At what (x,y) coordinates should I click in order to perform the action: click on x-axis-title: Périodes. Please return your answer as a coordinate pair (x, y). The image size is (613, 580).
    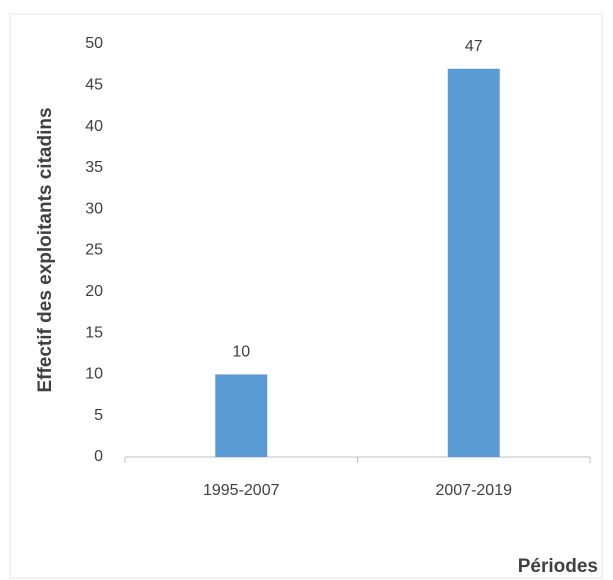
    Looking at the image, I should click on (558, 566).